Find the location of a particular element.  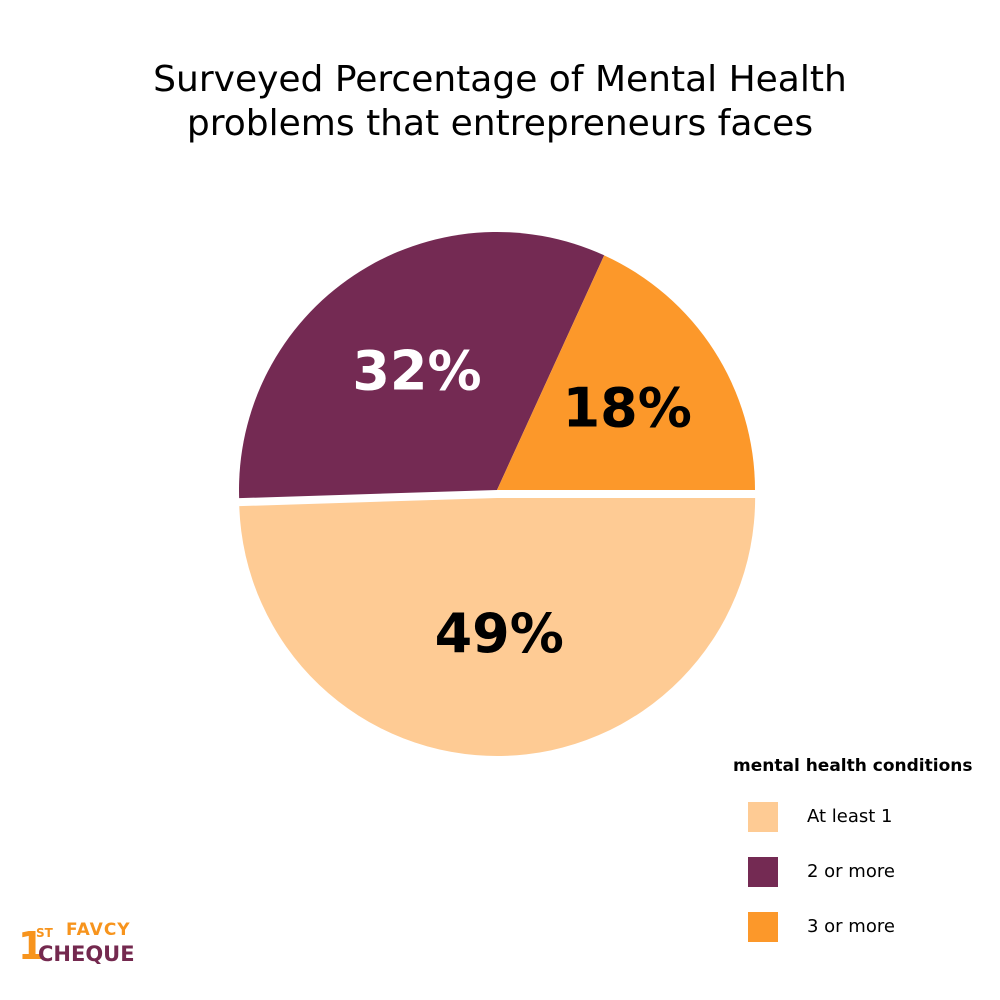

legend-item-2-or-more: 2 or more is located at coordinates (863, 862).